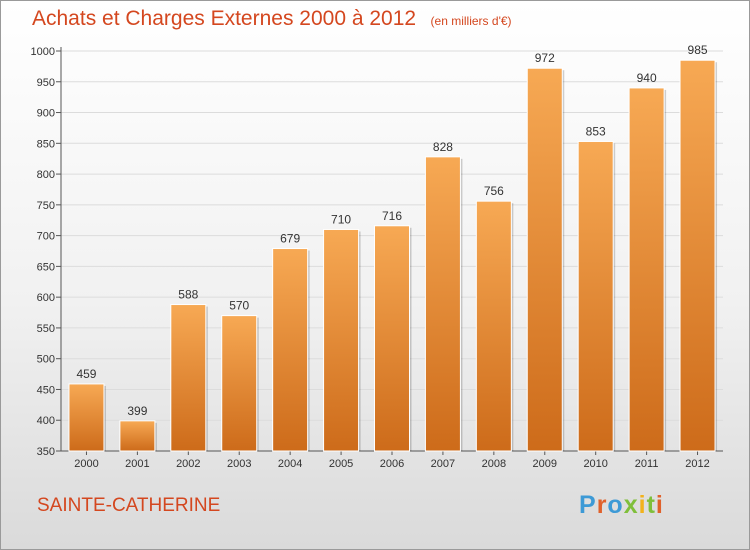 The width and height of the screenshot is (750, 550). Describe the element at coordinates (46, 421) in the screenshot. I see `y-tick-label: 400` at that location.